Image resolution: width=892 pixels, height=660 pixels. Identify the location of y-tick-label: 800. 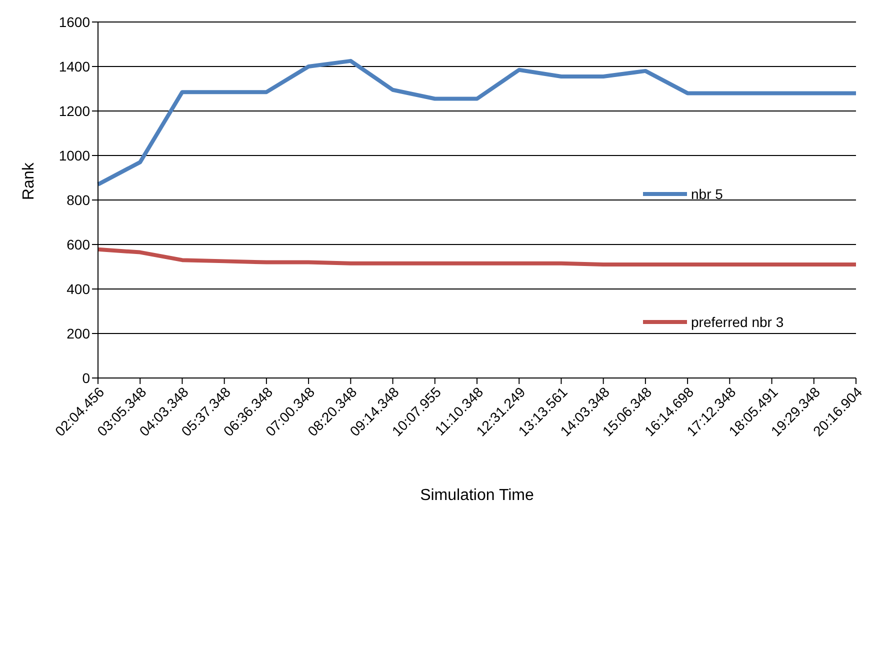
(78, 200).